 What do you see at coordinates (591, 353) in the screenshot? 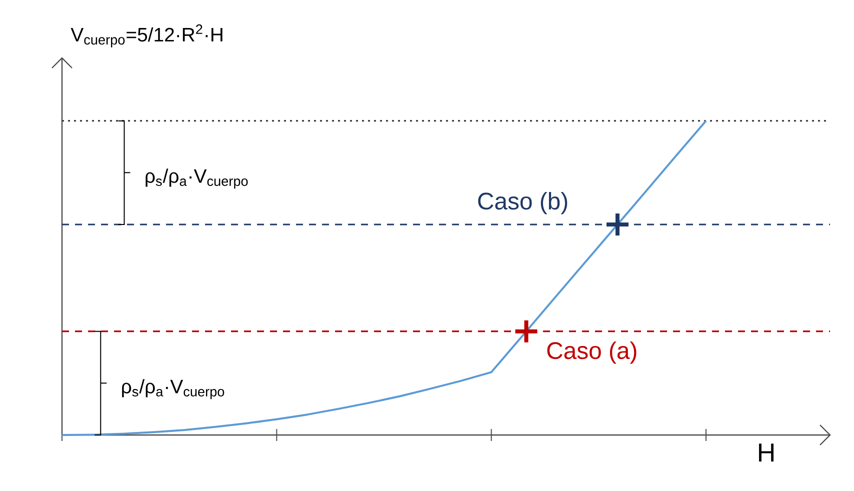
I see `legend-label: Caso (a)` at bounding box center [591, 353].